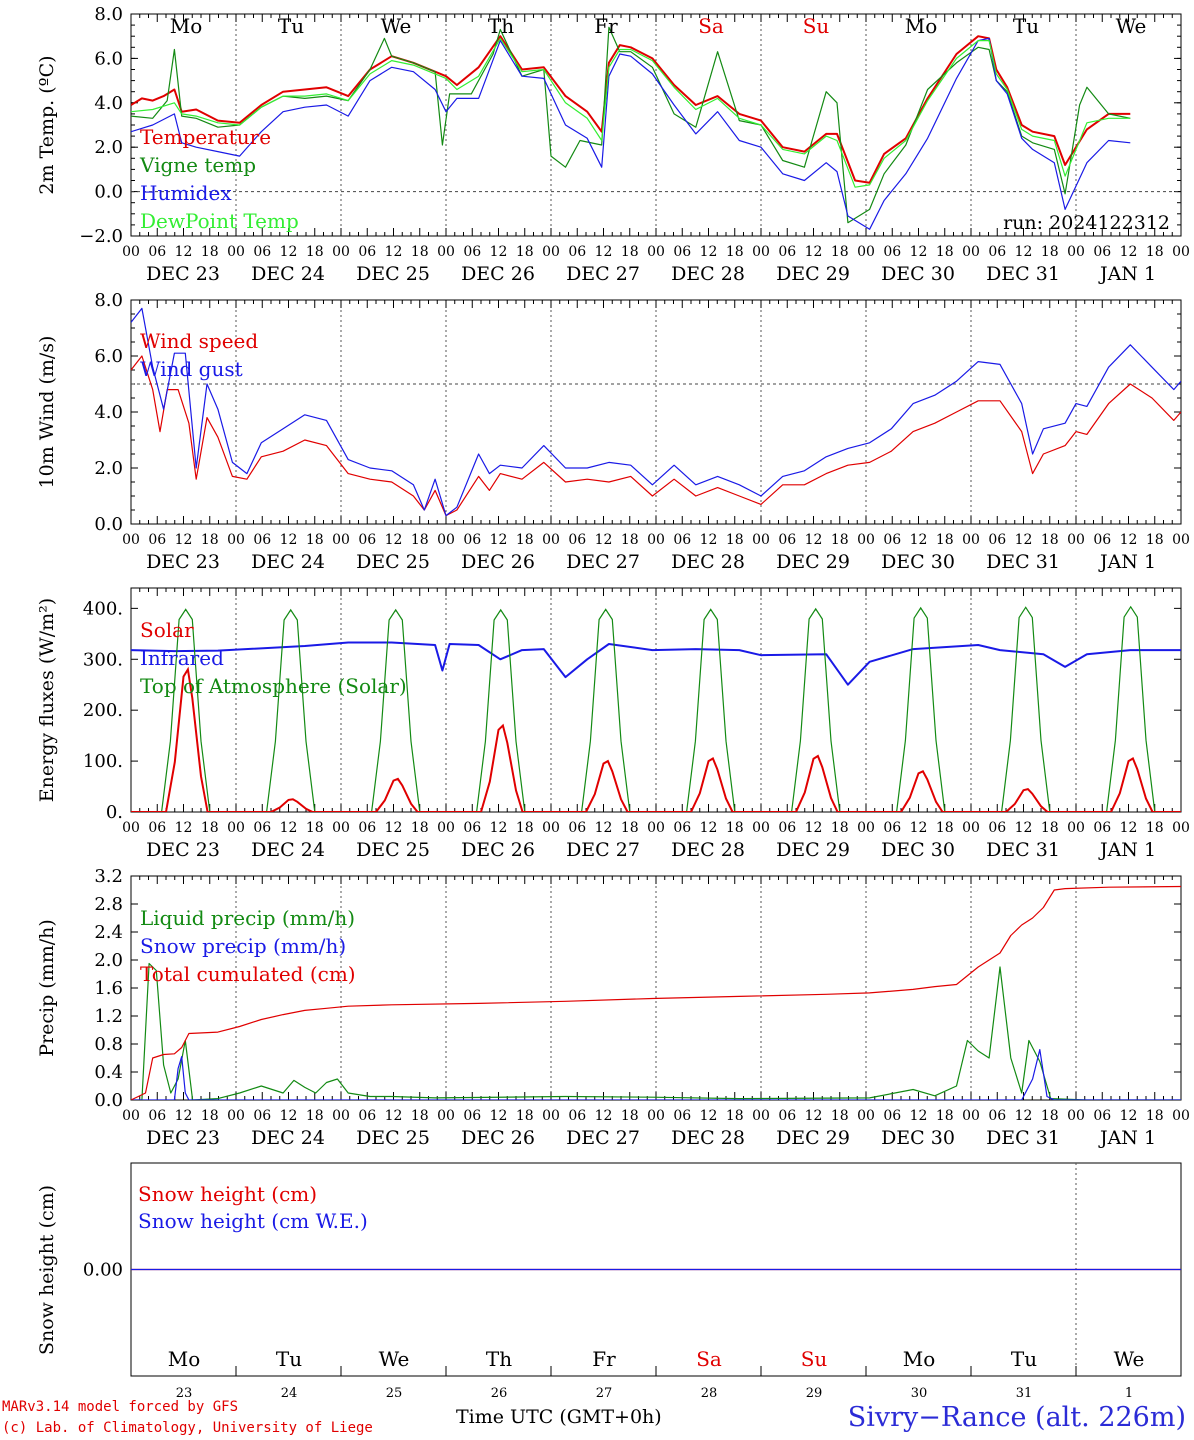  I want to click on y-tick-label: 0., so click(114, 812).